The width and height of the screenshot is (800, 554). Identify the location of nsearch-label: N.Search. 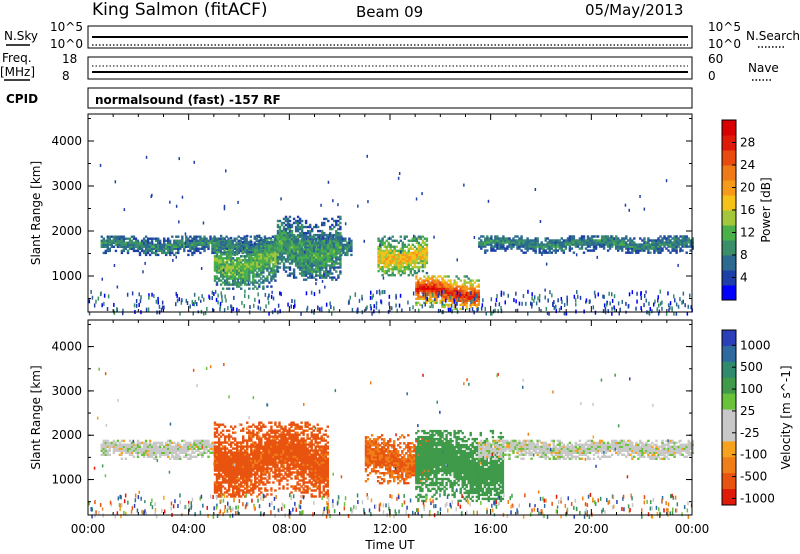
(773, 36).